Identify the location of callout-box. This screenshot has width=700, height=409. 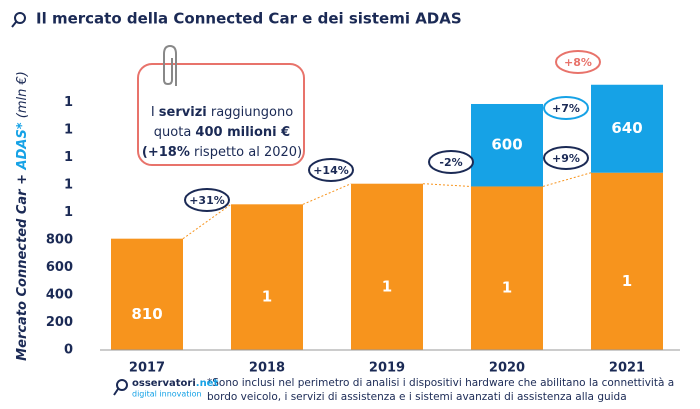
(221, 114).